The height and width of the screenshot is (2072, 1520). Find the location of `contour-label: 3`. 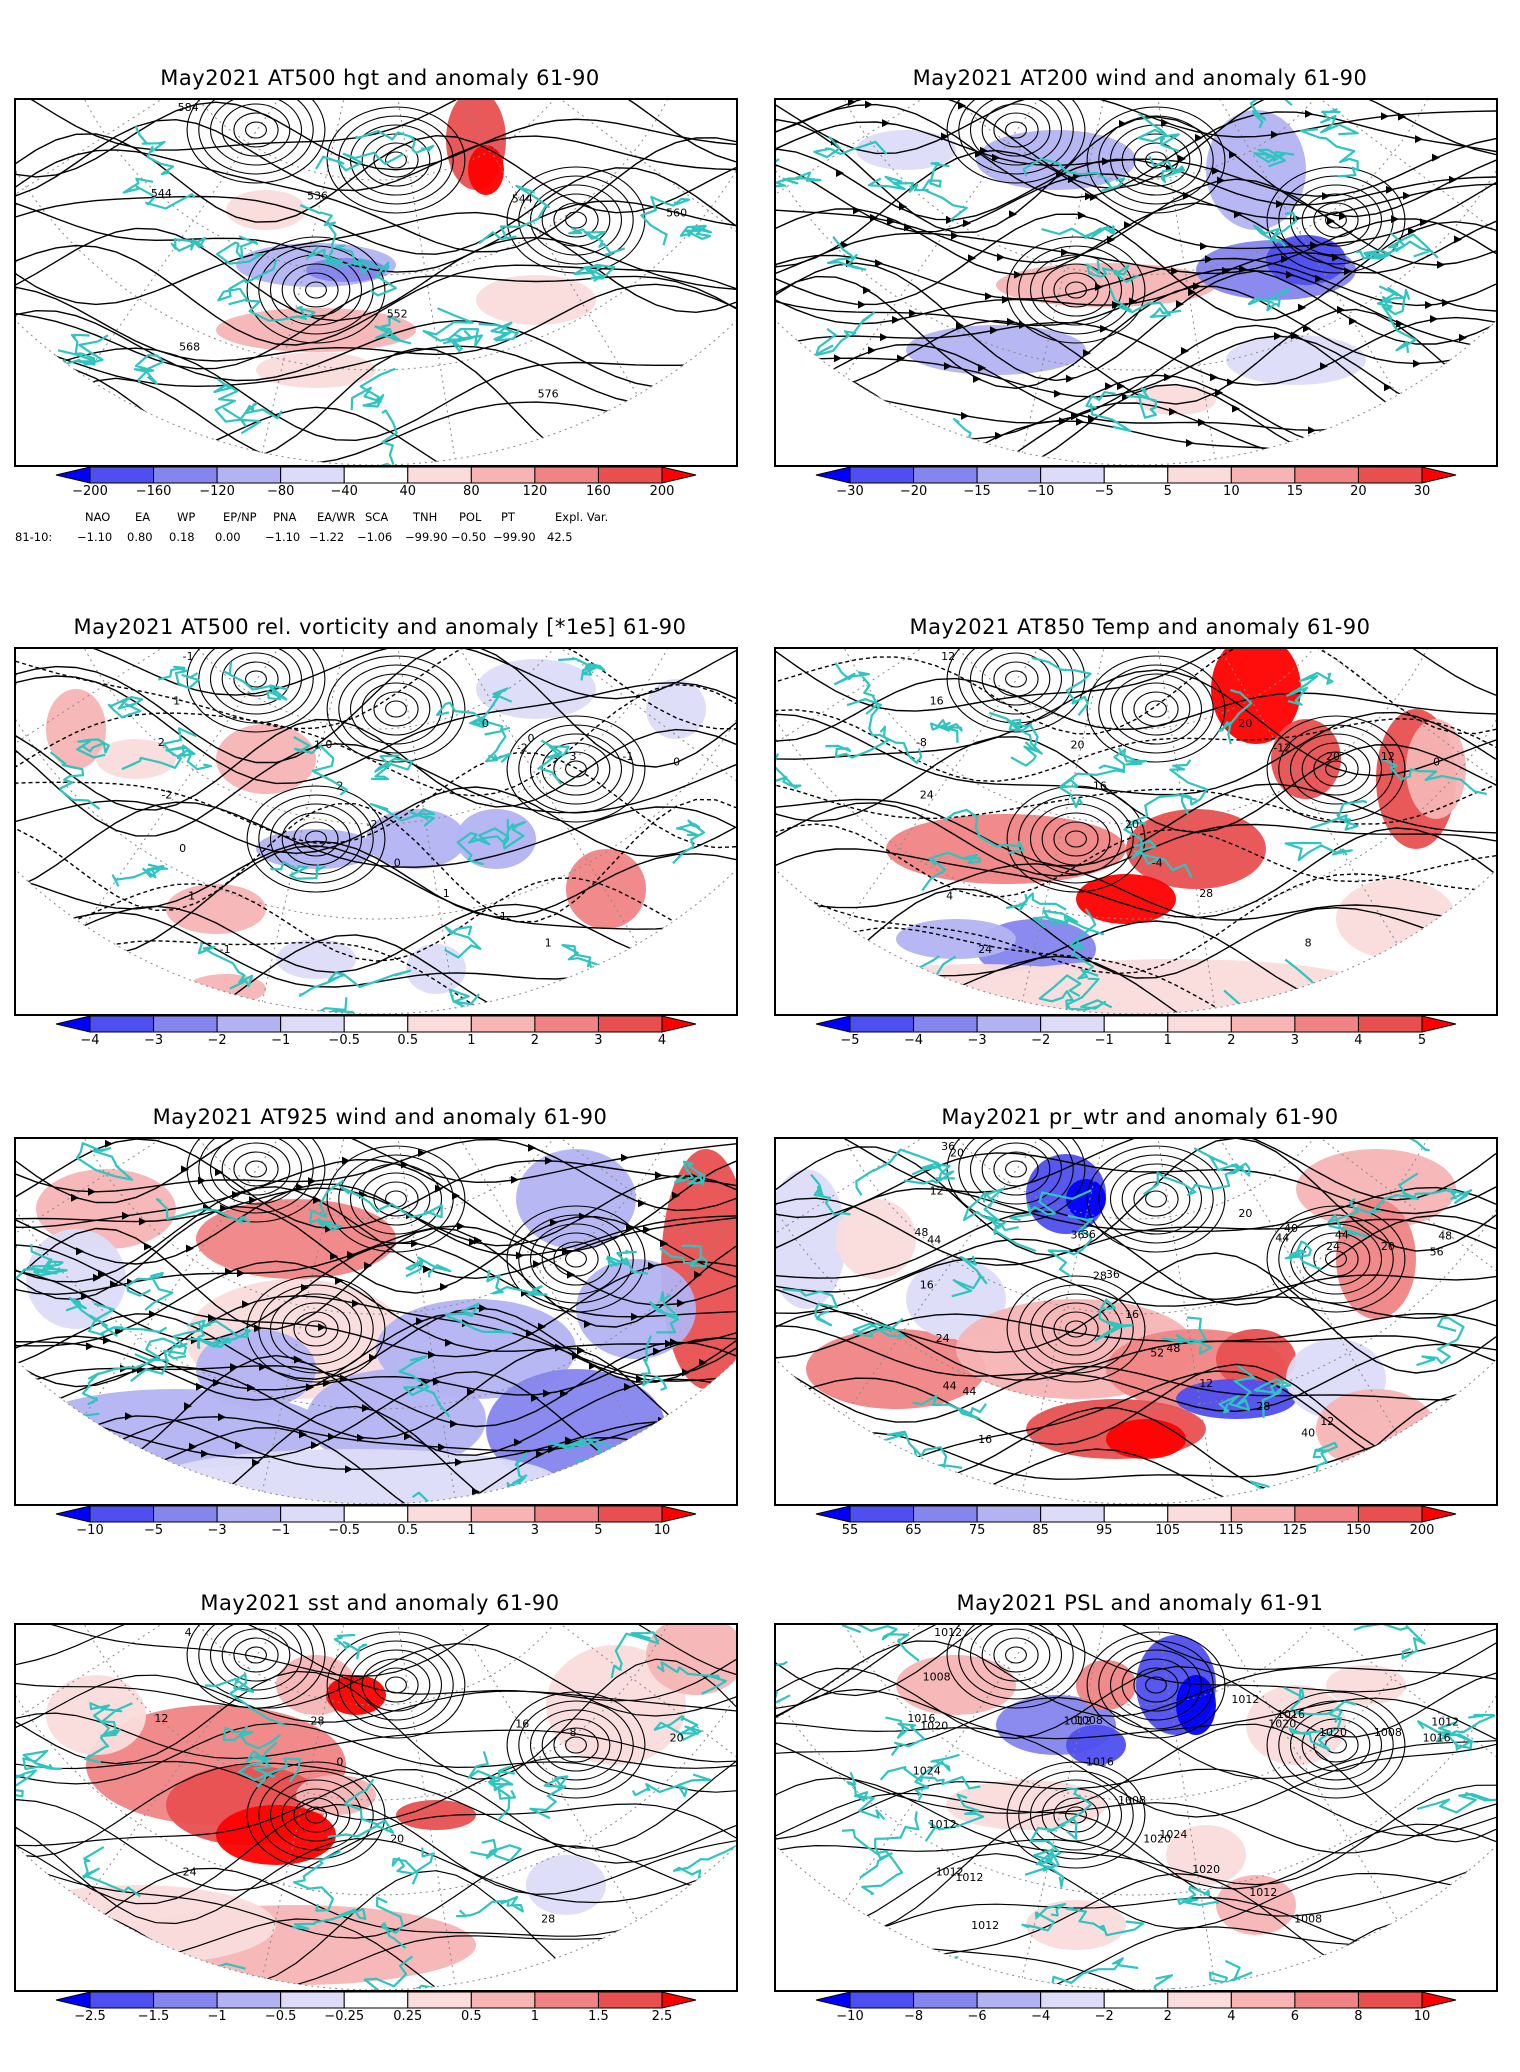

contour-label: 3 is located at coordinates (573, 756).